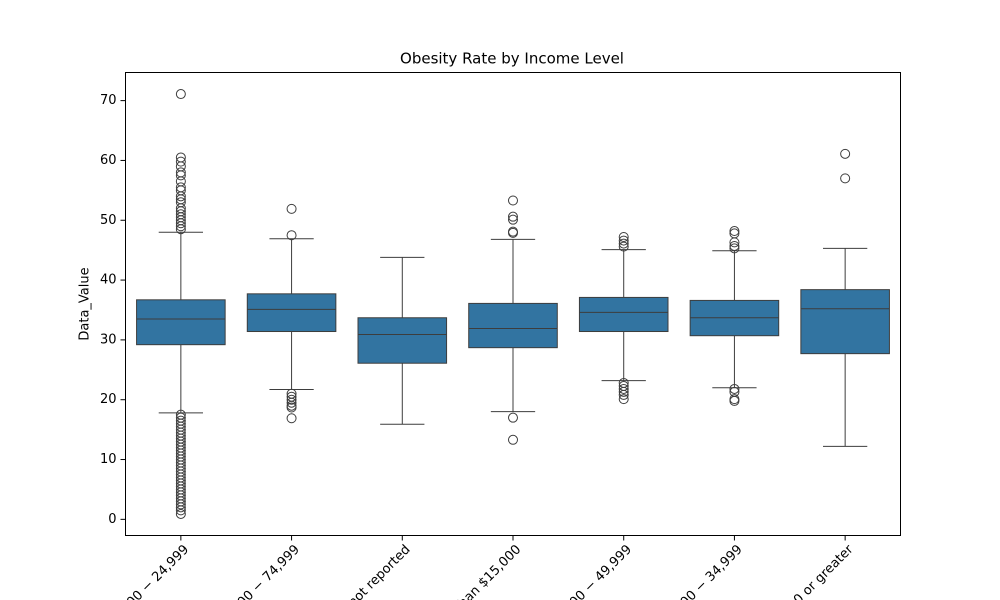 The image size is (1000, 600). Describe the element at coordinates (808, 571) in the screenshot. I see `x-tick-label: $75,000 or greater` at that location.